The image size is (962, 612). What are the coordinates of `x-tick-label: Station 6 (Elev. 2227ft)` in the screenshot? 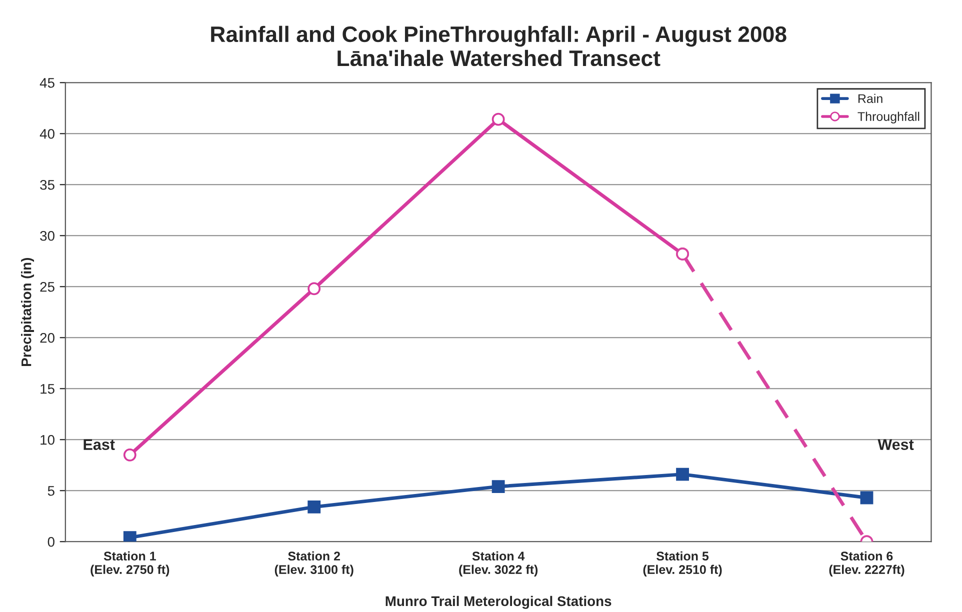 It's located at (866, 563).